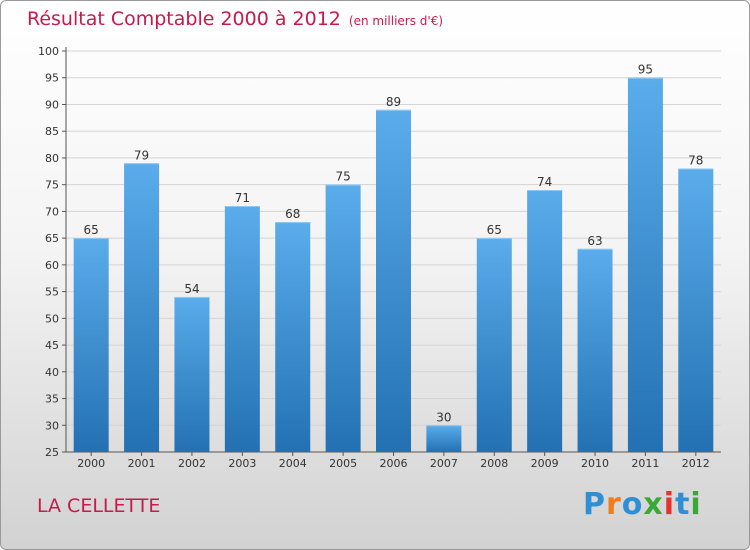  I want to click on data-label: 68, so click(292, 214).